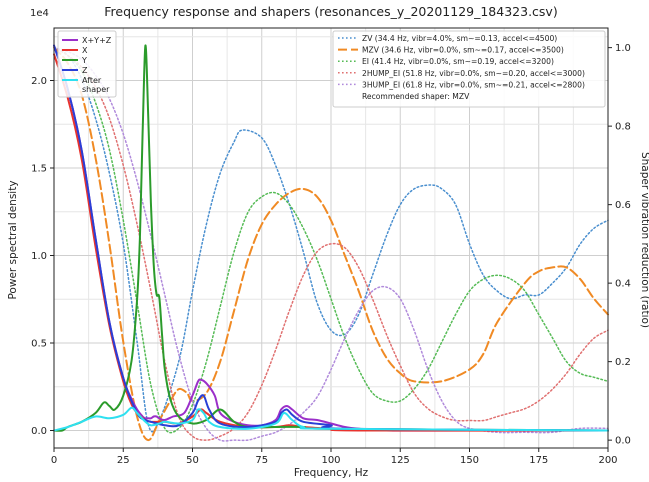 Image resolution: width=649 pixels, height=482 pixels. I want to click on y2-tick-label: 0.2, so click(623, 362).